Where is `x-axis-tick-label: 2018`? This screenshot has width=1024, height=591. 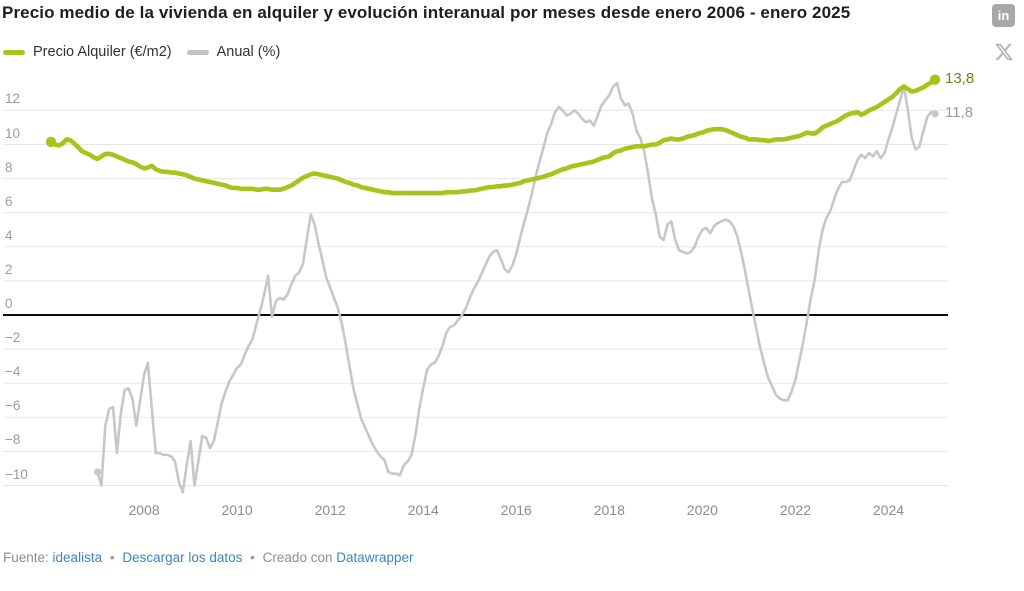 x-axis-tick-label: 2018 is located at coordinates (609, 510).